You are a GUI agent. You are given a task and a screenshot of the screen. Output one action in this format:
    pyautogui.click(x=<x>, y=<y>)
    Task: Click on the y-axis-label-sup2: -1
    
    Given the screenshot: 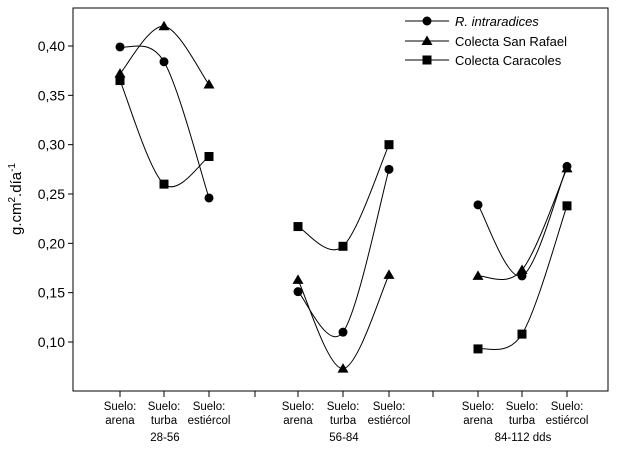 What is the action you would take?
    pyautogui.click(x=12, y=167)
    